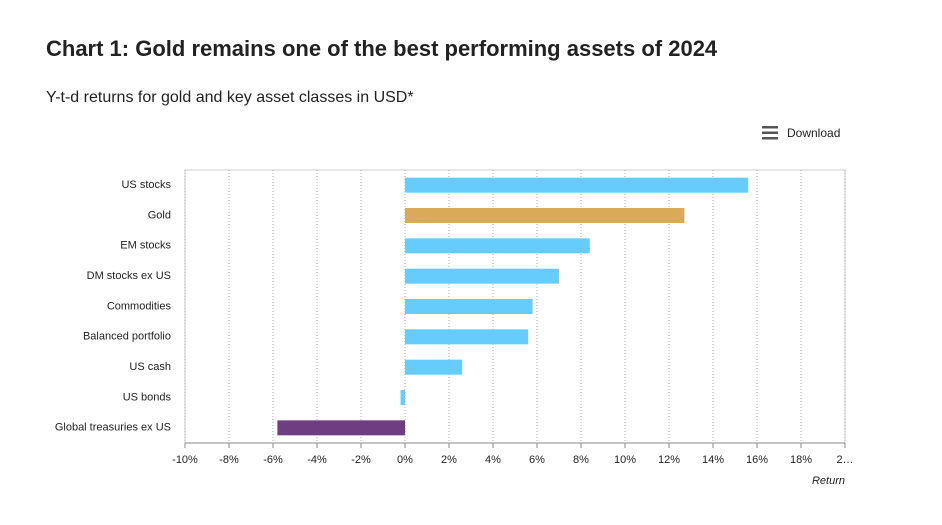 The image size is (942, 525). I want to click on y-tick-label: Commodities, so click(139, 306).